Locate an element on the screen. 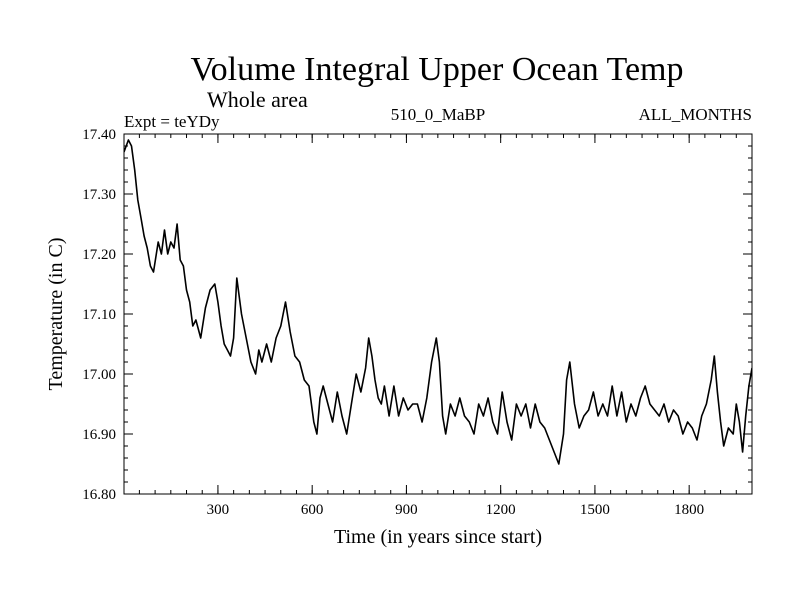 Image resolution: width=800 pixels, height=600 pixels. x-tick-label: 1200 is located at coordinates (501, 510).